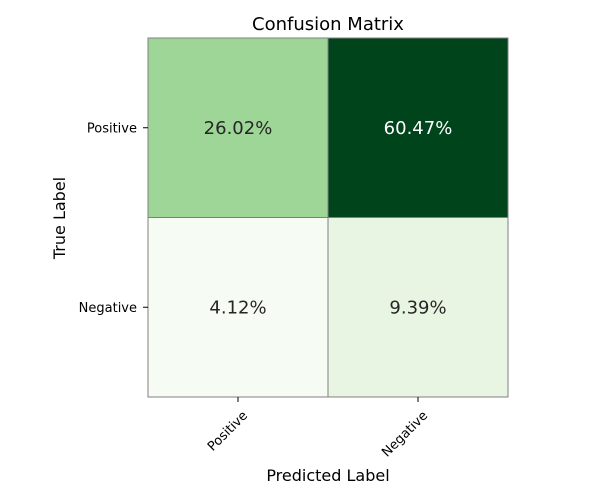  I want to click on x-tick-label-negative: Negative, so click(405, 434).